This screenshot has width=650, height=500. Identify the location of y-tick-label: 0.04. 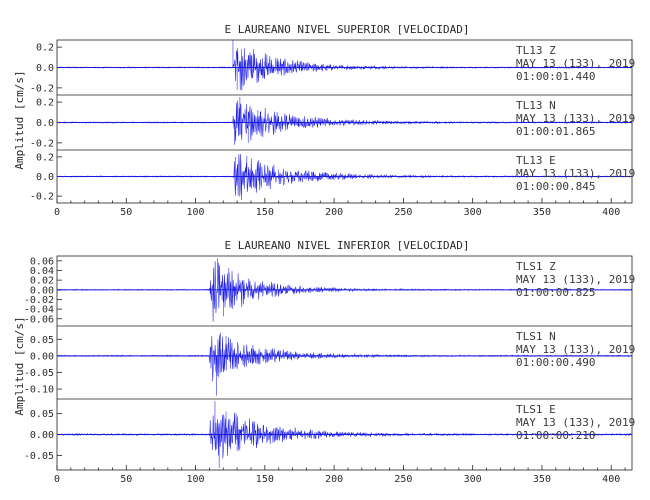
(42, 271).